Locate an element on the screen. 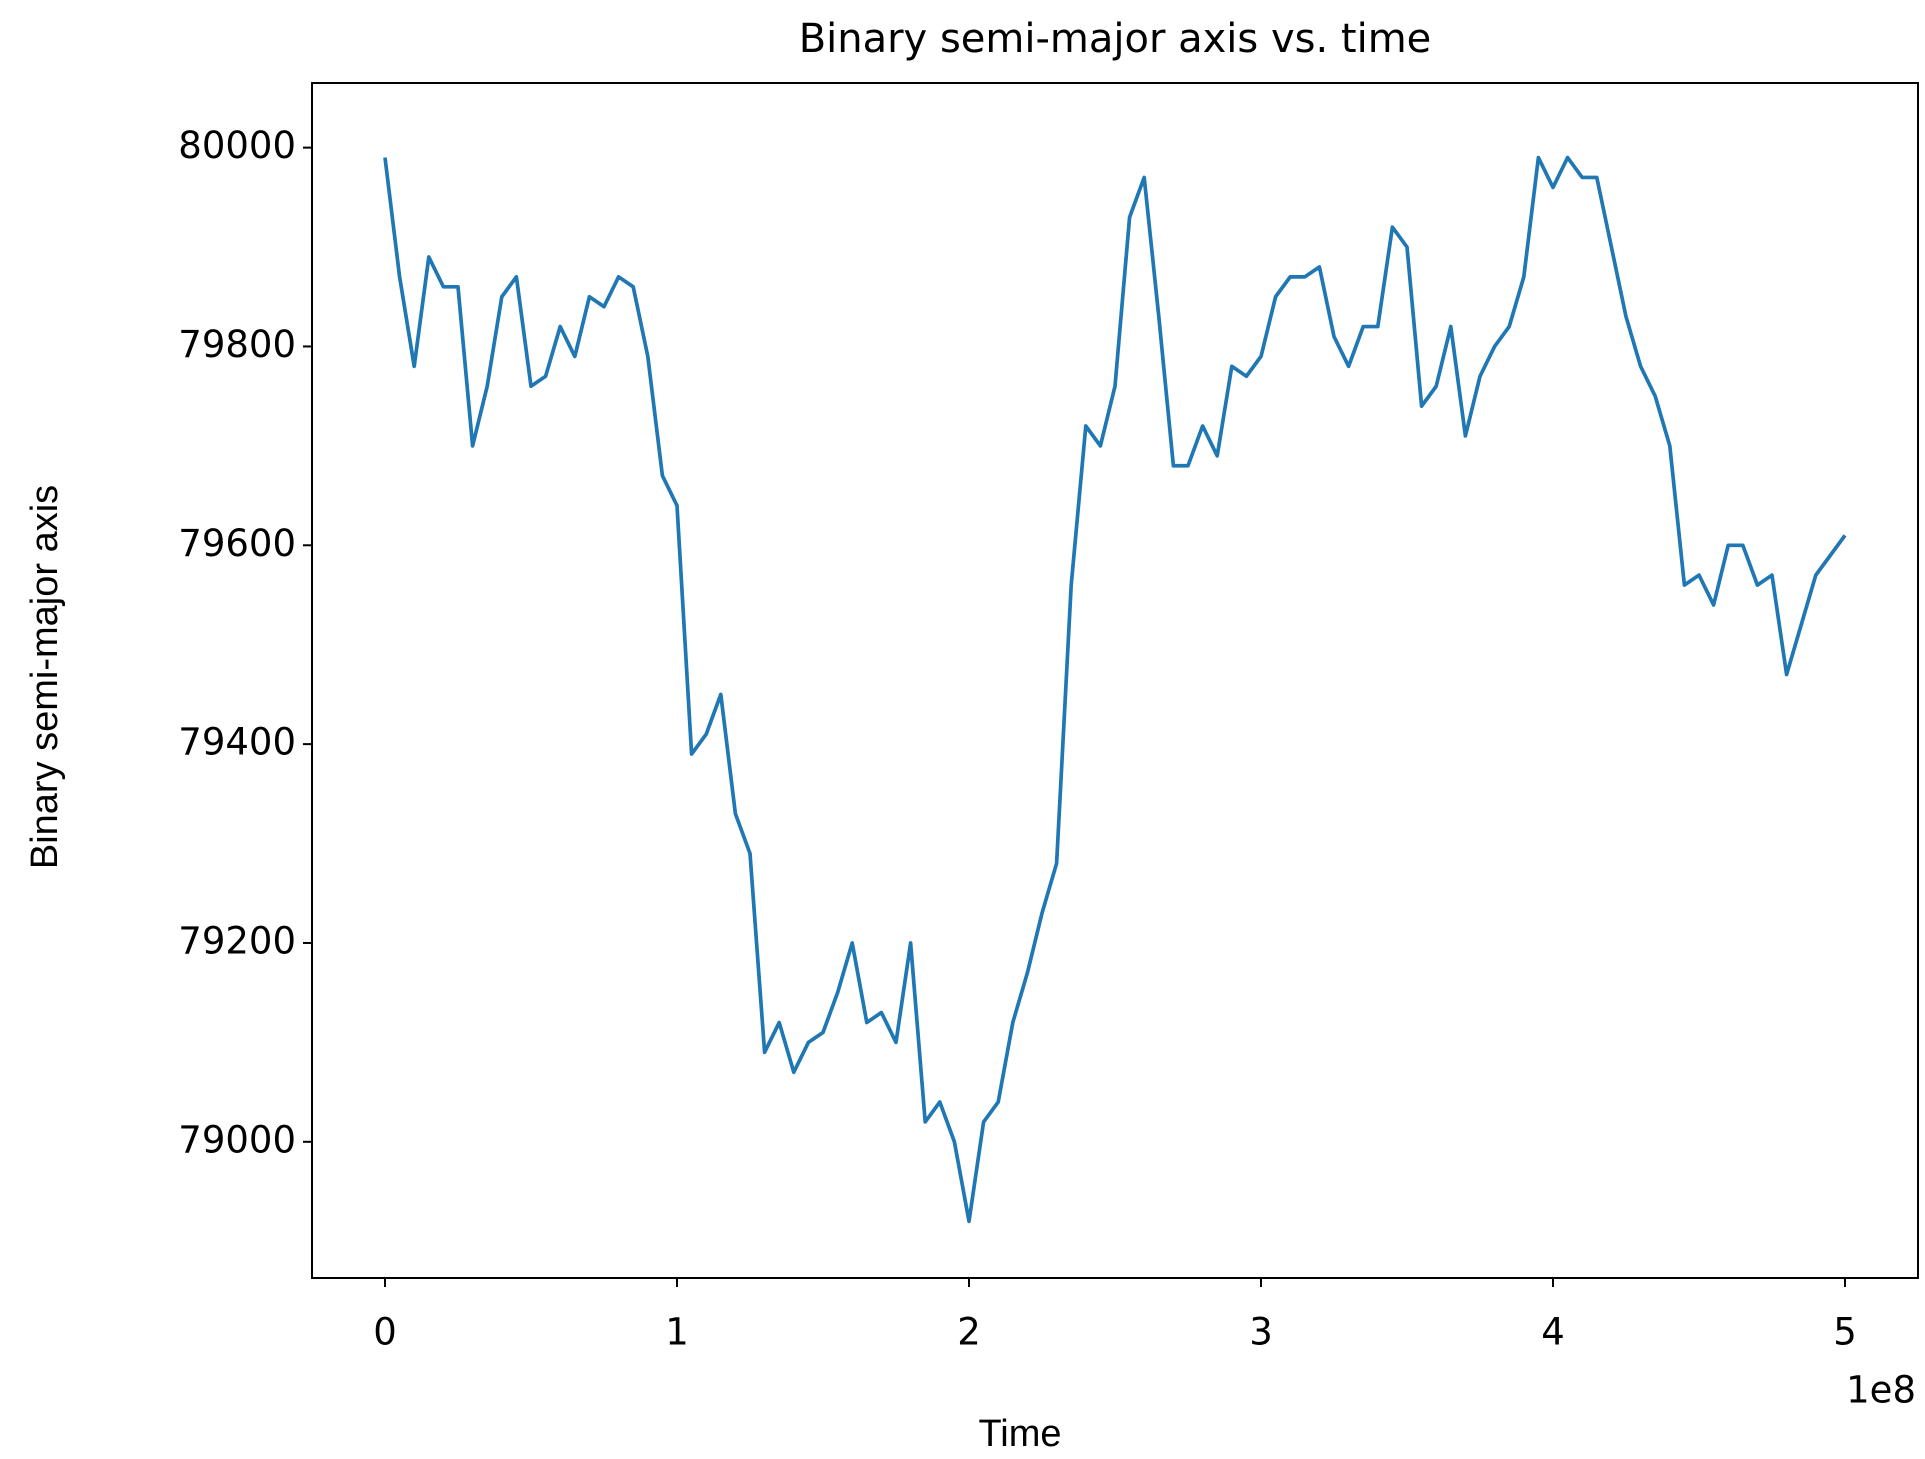 The image size is (1925, 1459). x-axis-label: Time is located at coordinates (1019, 1434).